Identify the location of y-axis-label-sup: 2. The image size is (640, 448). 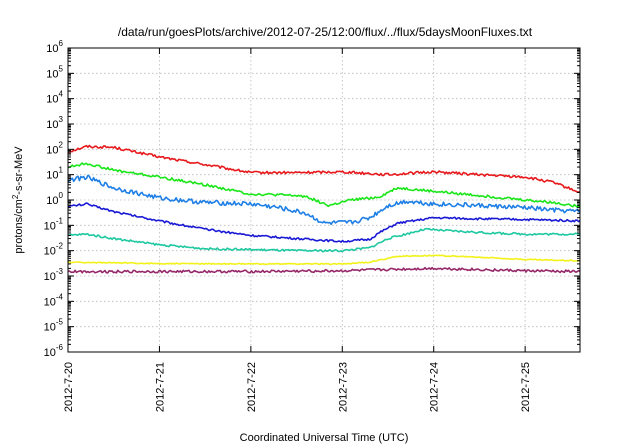
(15, 196).